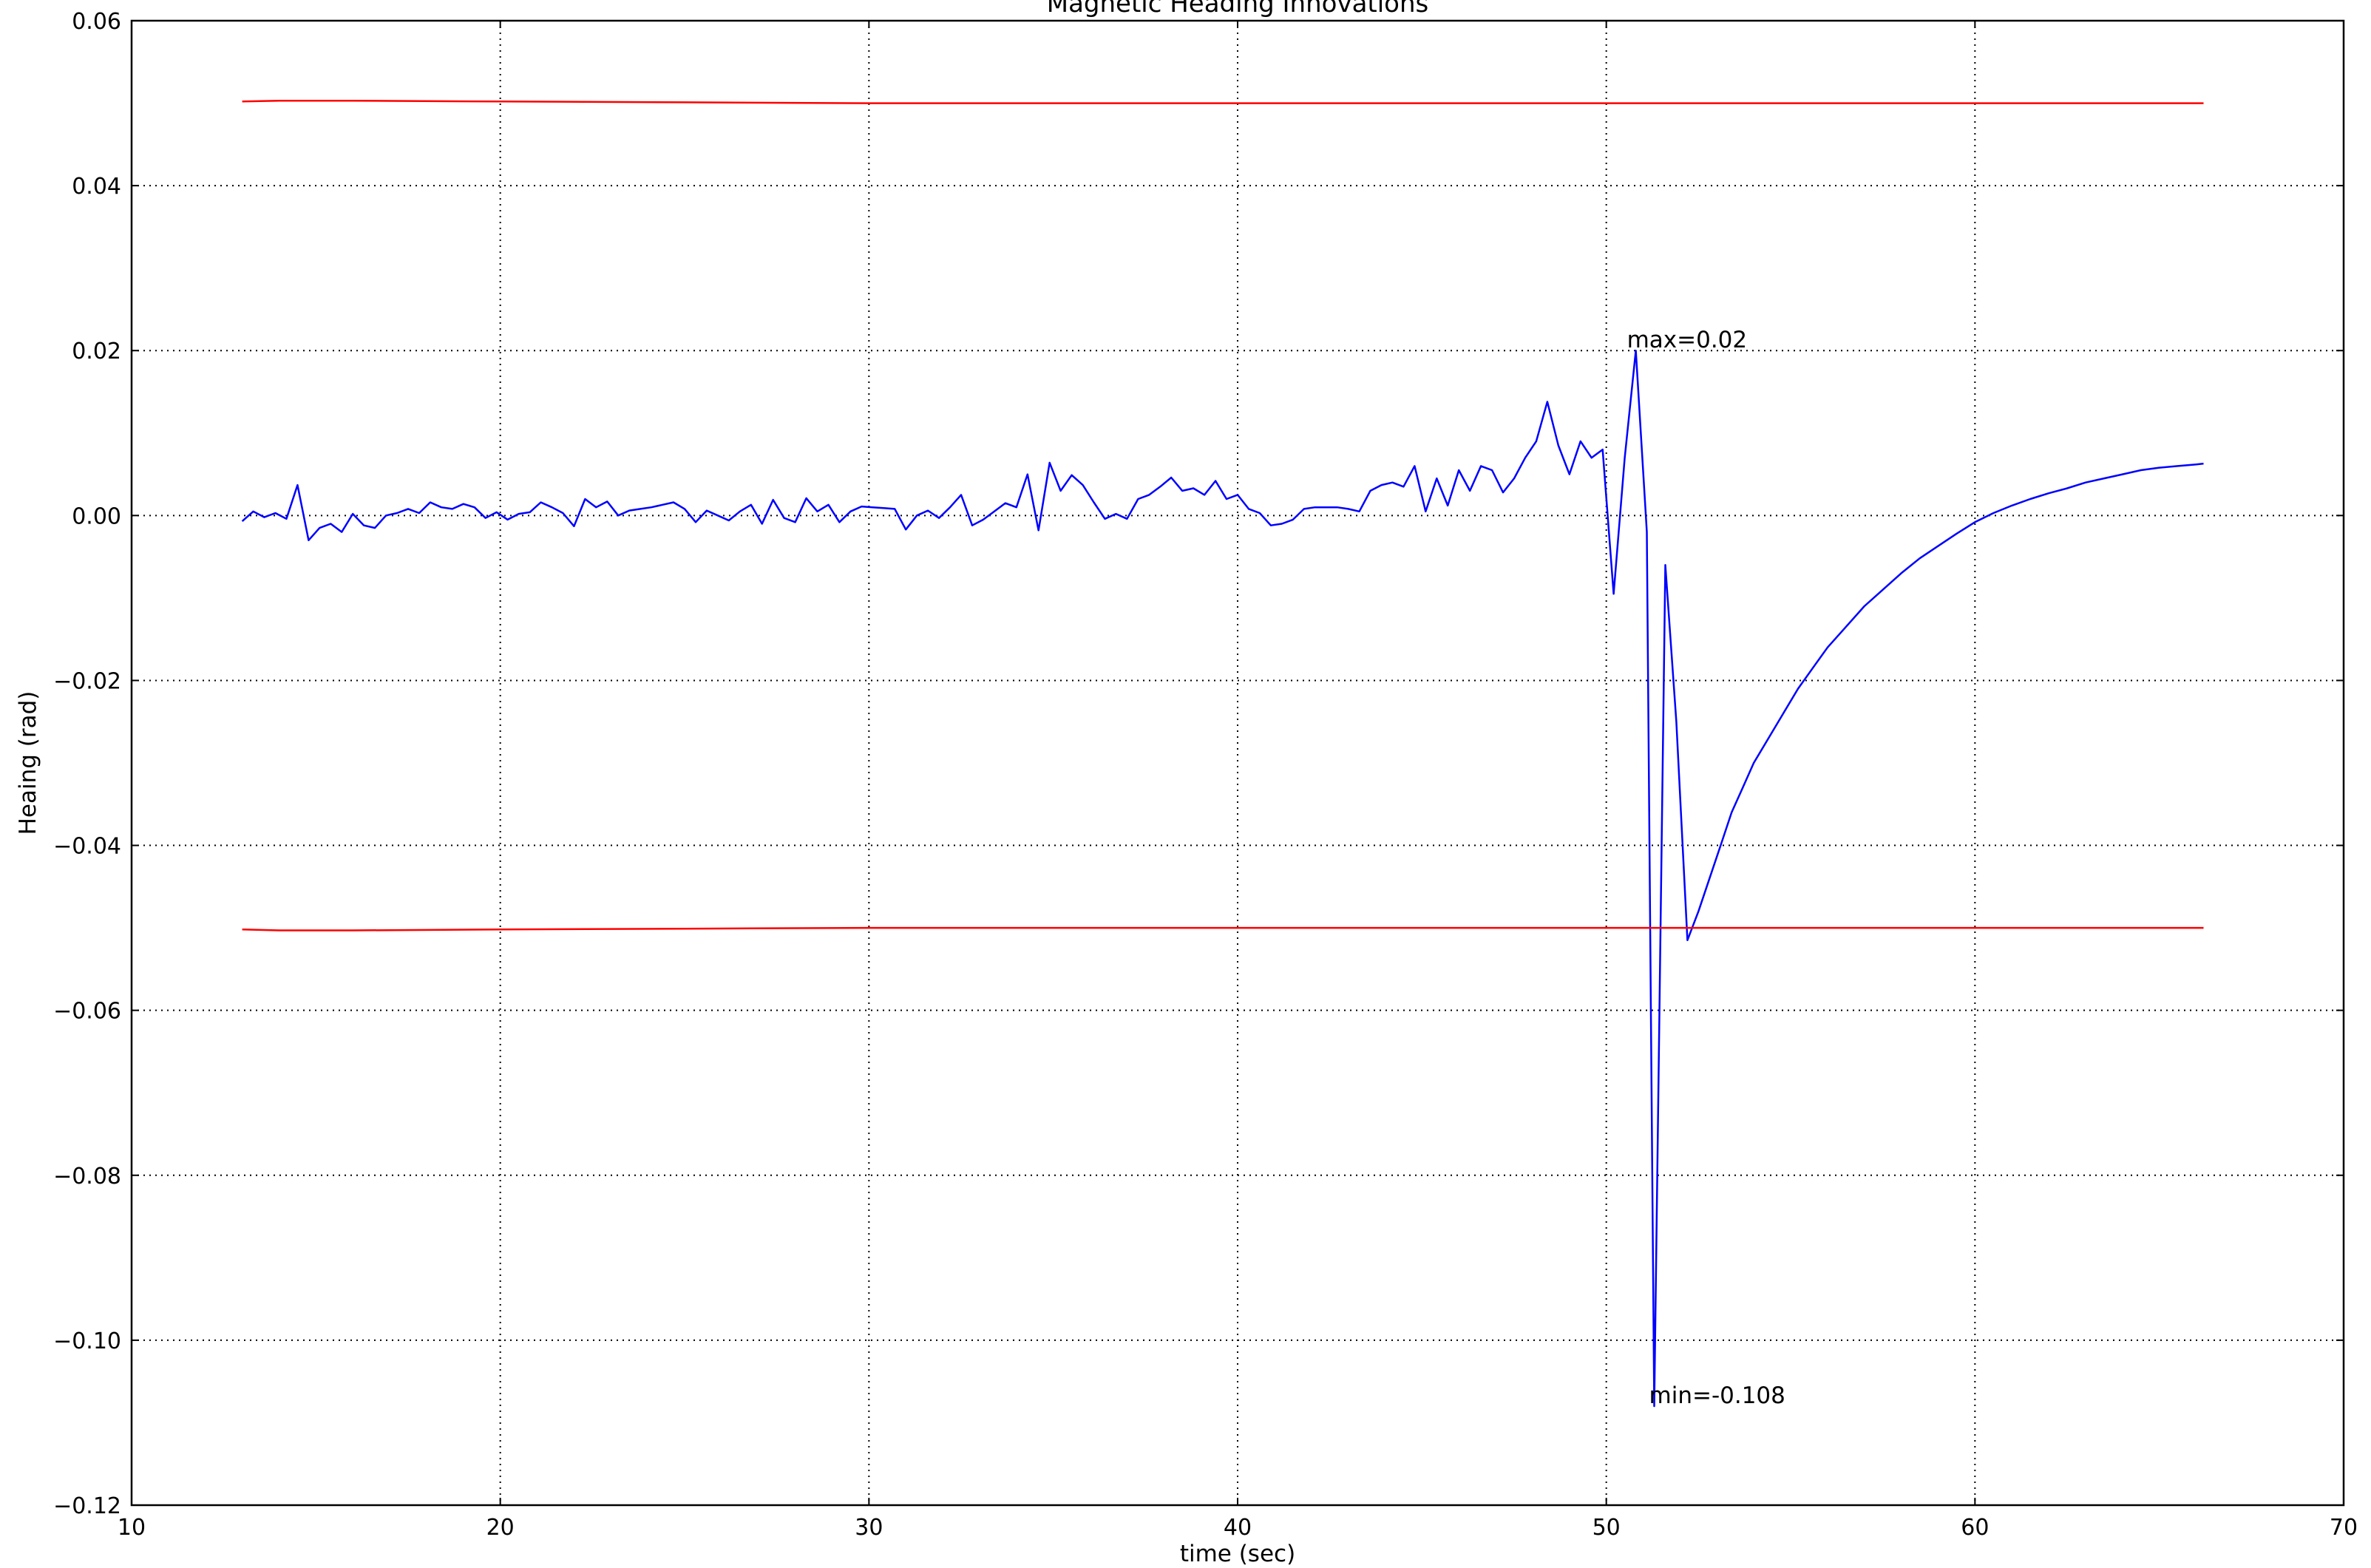 This screenshot has width=2371, height=1568. I want to click on y-tick-label: 0.06, so click(97, 22).